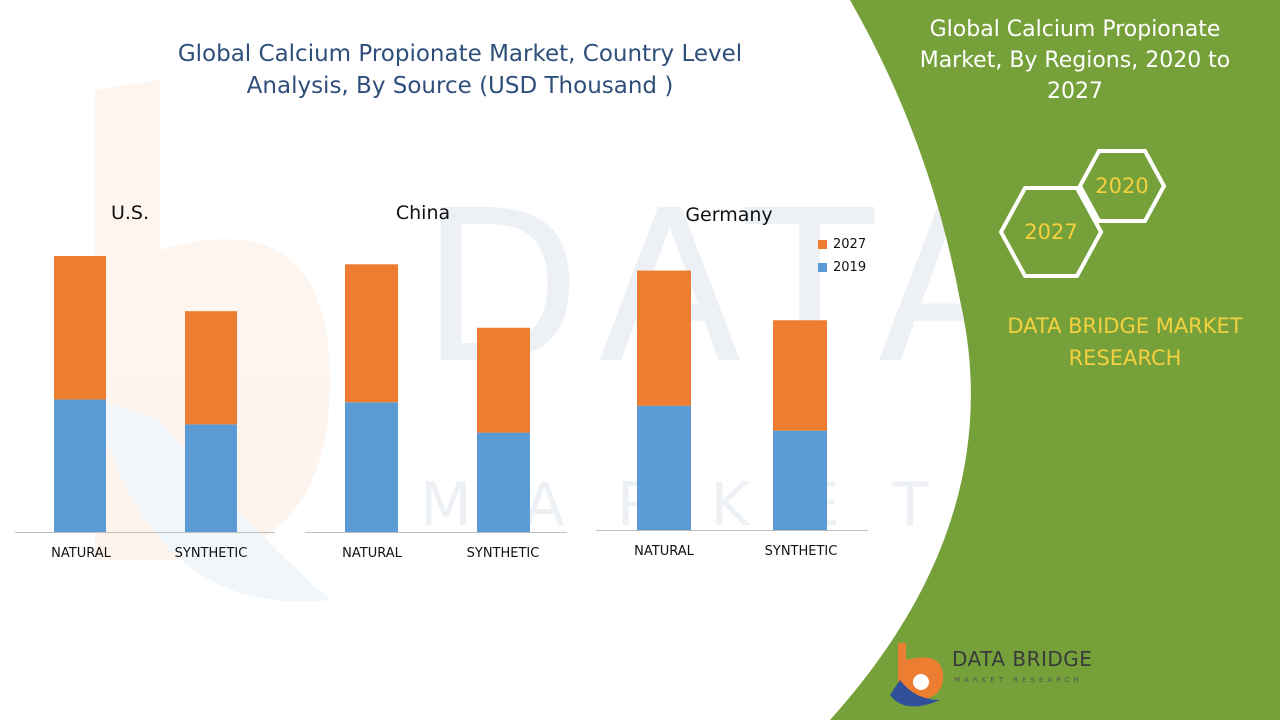 The image size is (1280, 720). Describe the element at coordinates (211, 478) in the screenshot. I see `bar-us-synthetic-2019` at that location.